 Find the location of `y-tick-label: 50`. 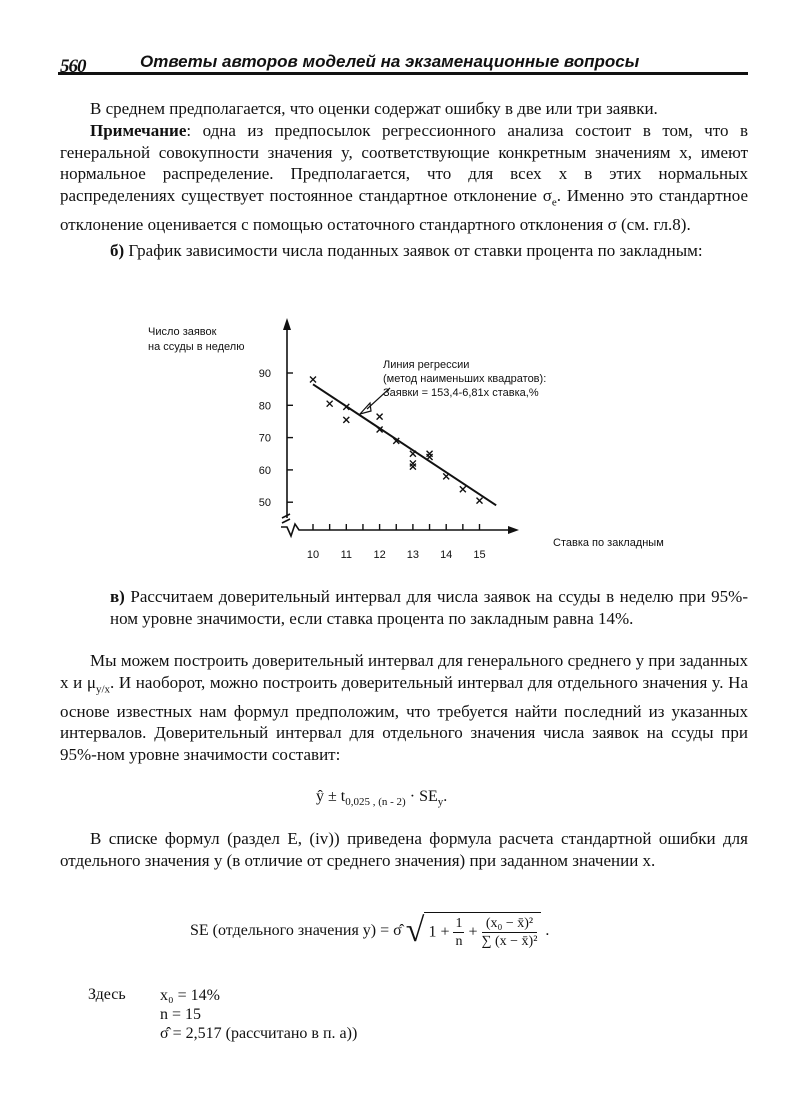

y-tick-label: 50 is located at coordinates (265, 503).